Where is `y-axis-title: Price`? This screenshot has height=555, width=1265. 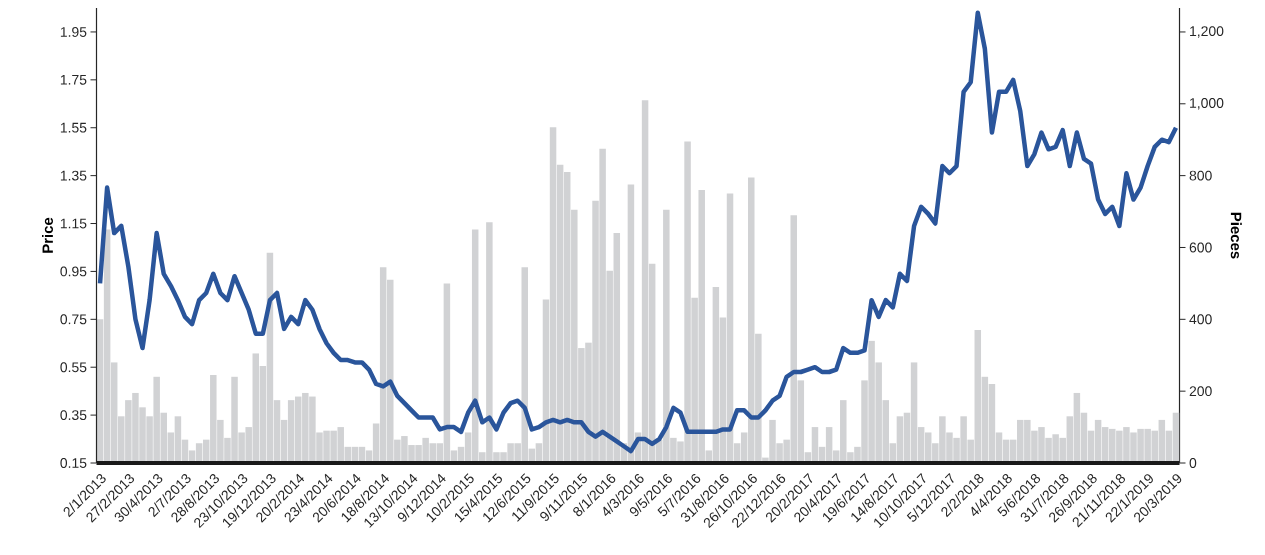 y-axis-title: Price is located at coordinates (47, 235).